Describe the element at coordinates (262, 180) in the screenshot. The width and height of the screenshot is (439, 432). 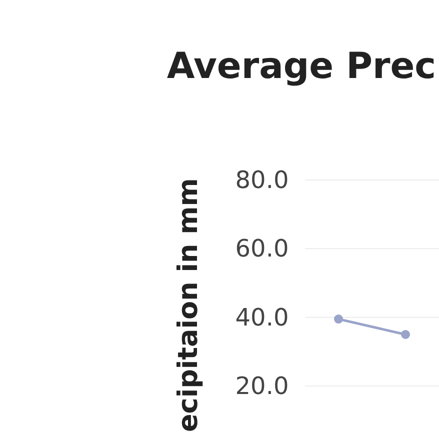
I see `y-tick-label: 80.0` at that location.